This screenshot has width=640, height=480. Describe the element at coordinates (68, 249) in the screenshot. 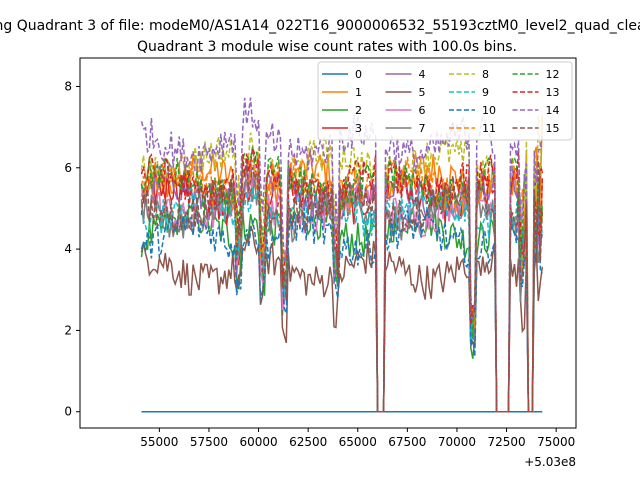

I see `y-tick-label: 4` at that location.